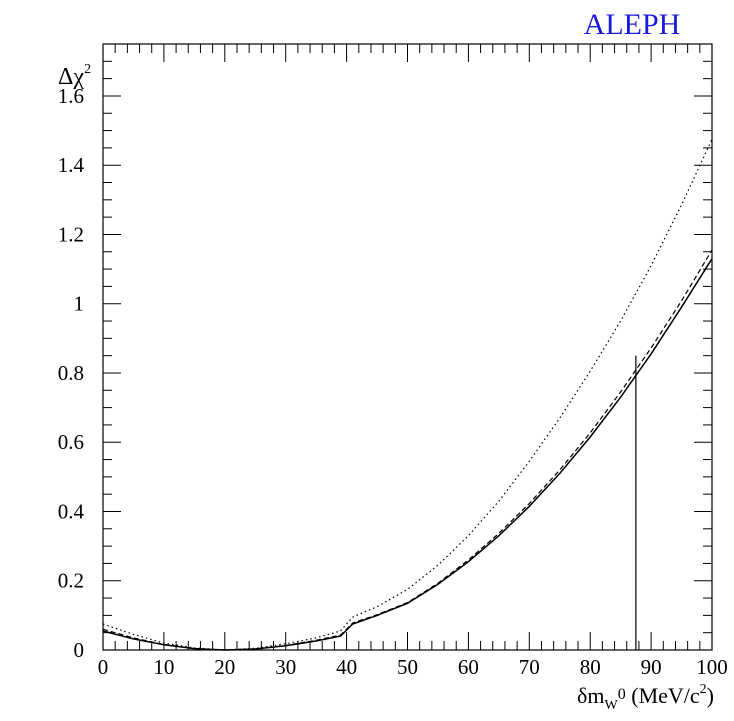 The width and height of the screenshot is (734, 721). I want to click on y-tick-label: 1, so click(79, 304).